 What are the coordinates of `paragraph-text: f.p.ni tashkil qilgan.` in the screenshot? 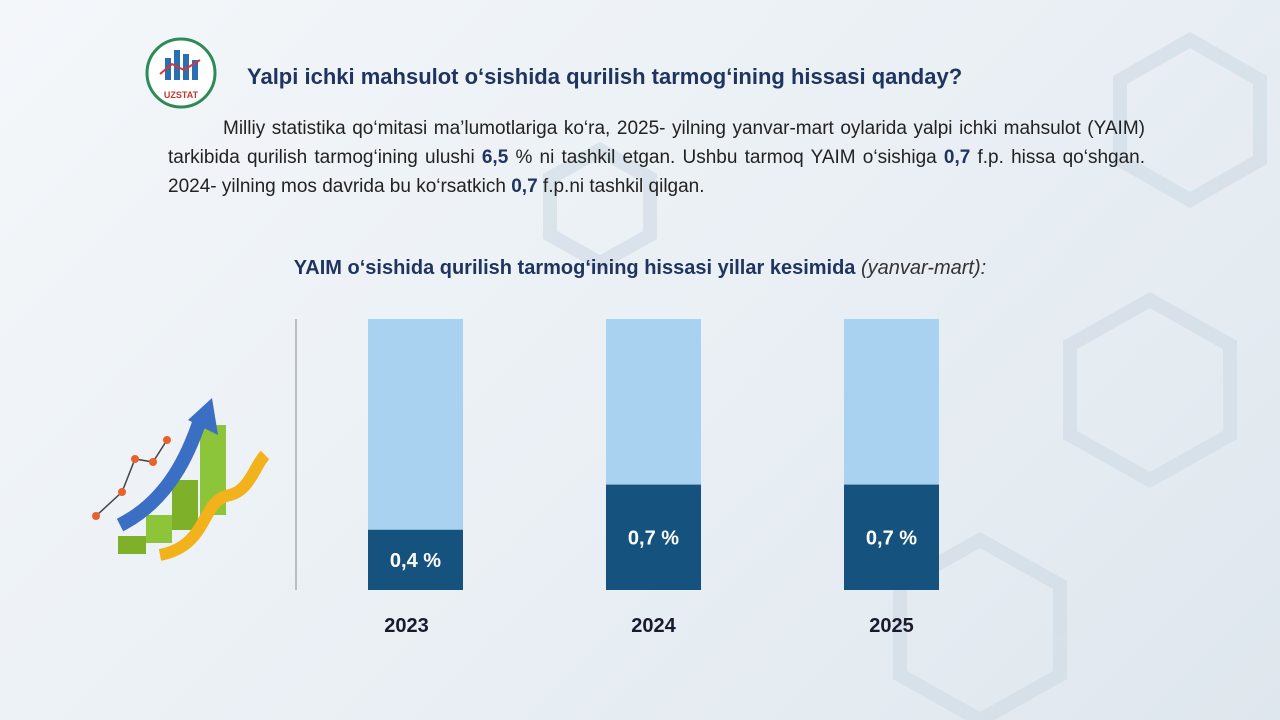 It's located at (621, 186).